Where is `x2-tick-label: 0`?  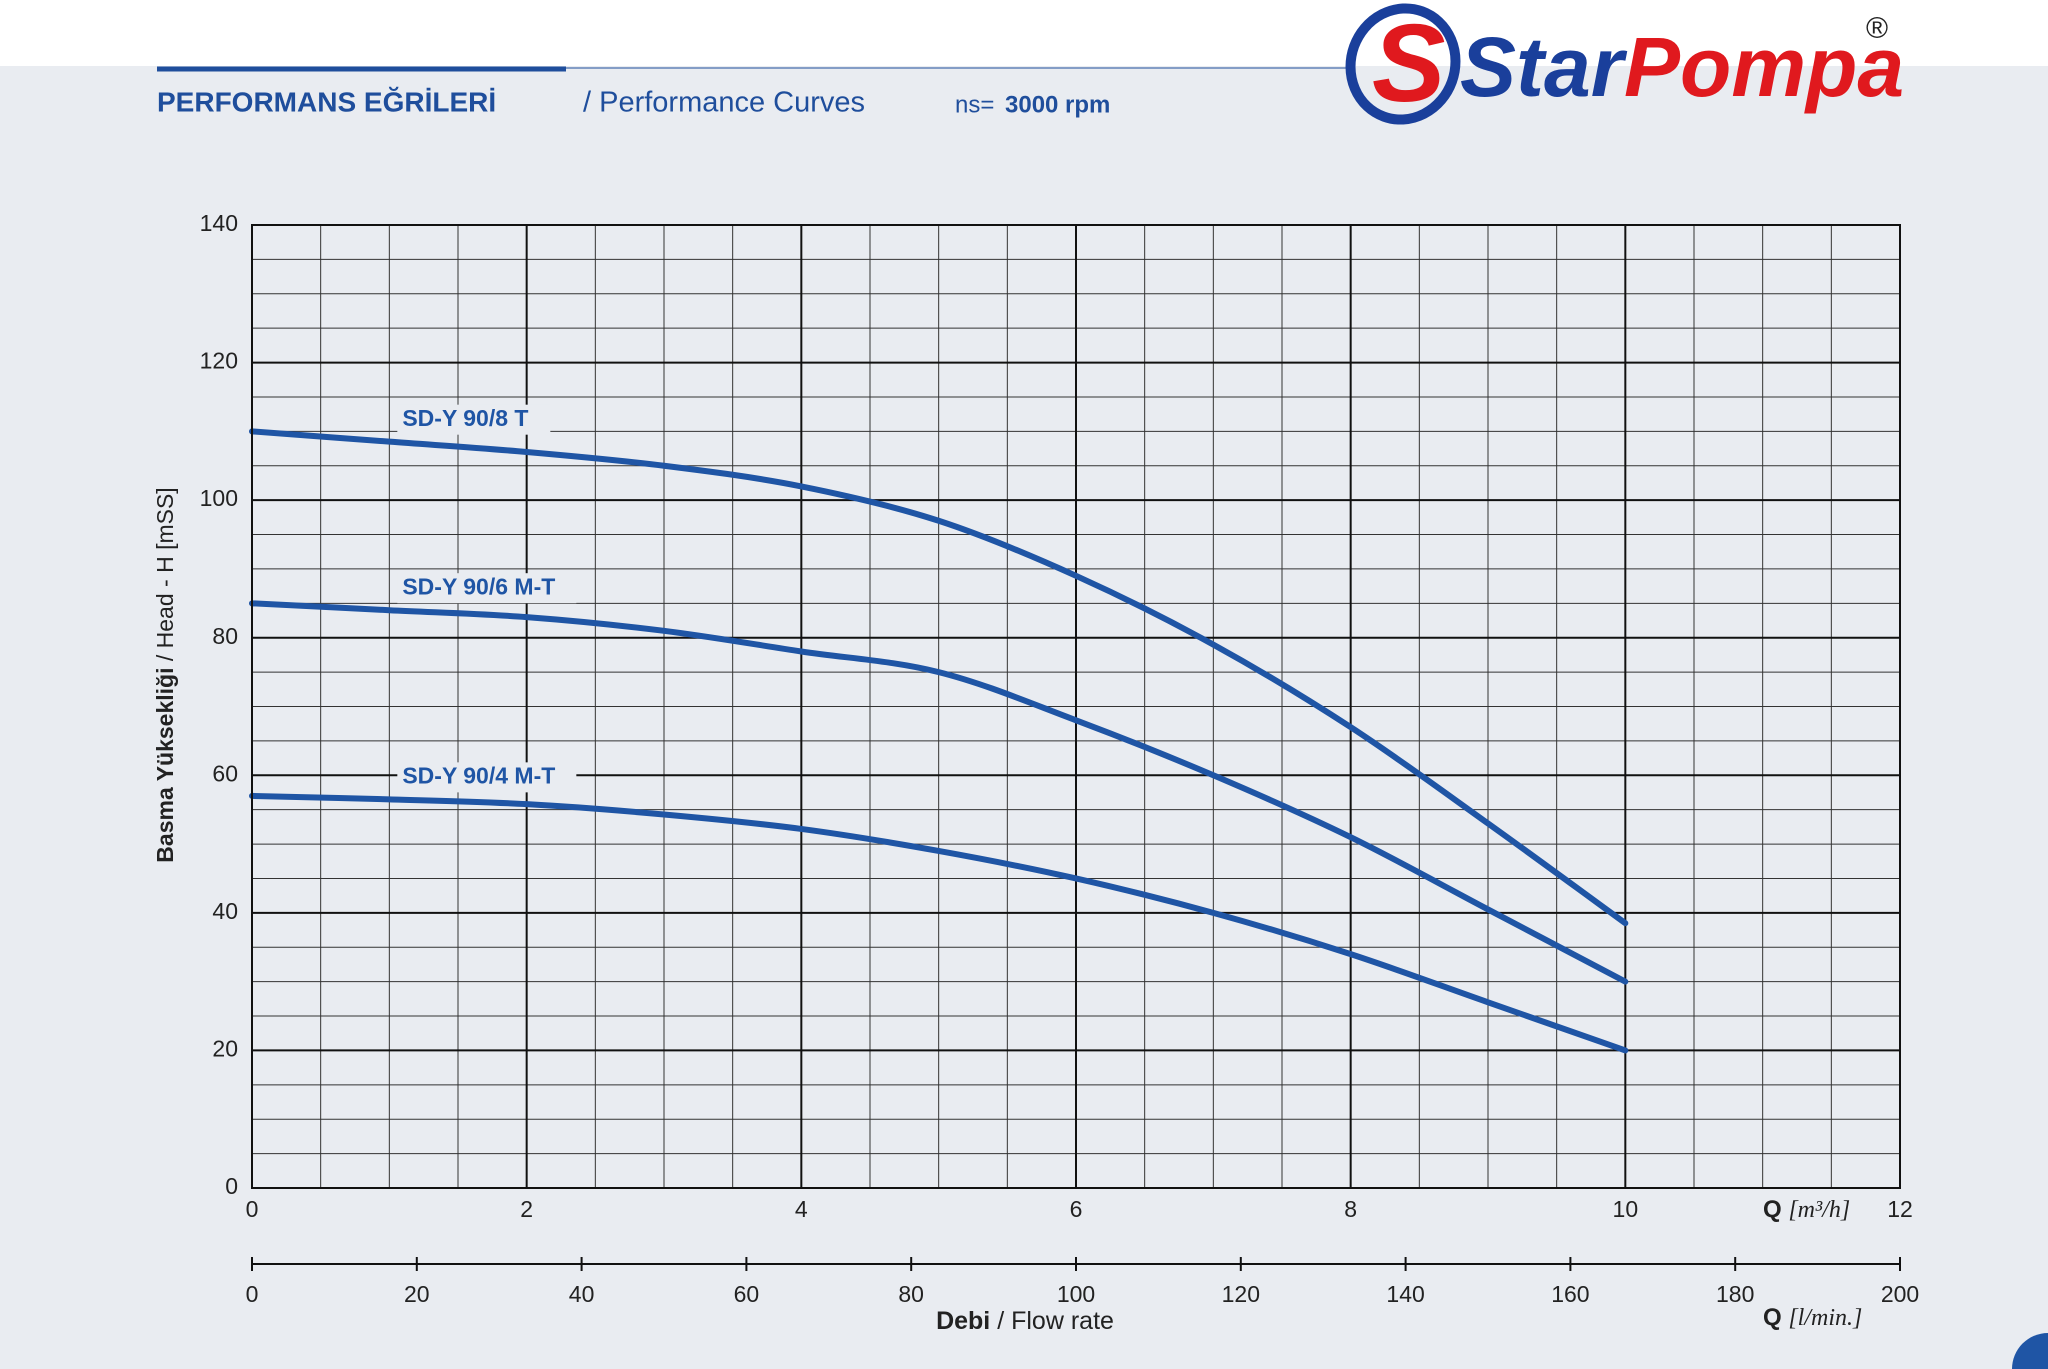 x2-tick-label: 0 is located at coordinates (252, 1294).